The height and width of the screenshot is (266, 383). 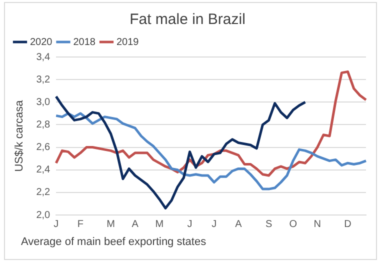 I want to click on chart-title: Fat male in Brazil, so click(x=188, y=19).